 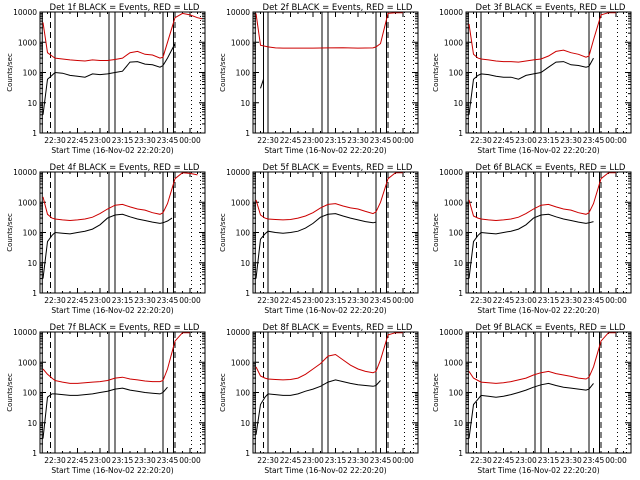 What do you see at coordinates (338, 168) in the screenshot?
I see `chart-title: Det 5f BLACK = Events, RED = LLD` at bounding box center [338, 168].